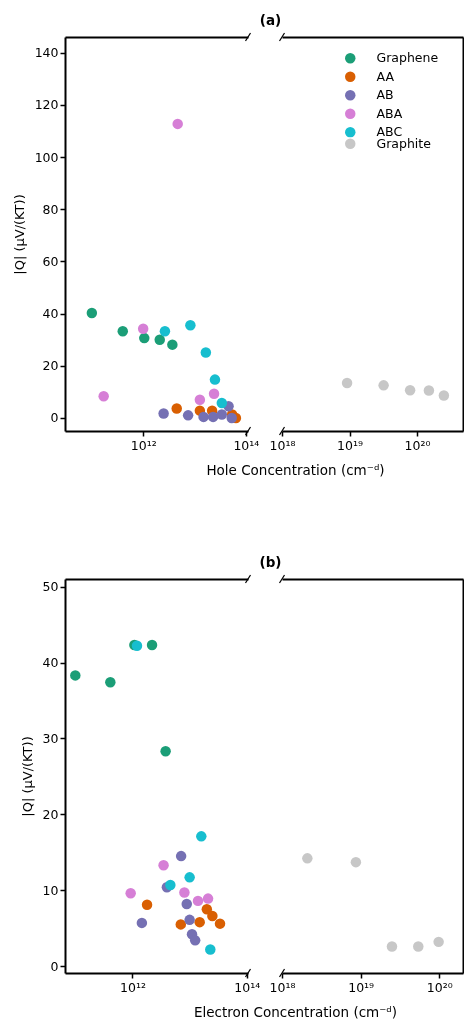 The width and height of the screenshot is (464, 1022). Describe the element at coordinates (389, 113) in the screenshot. I see `legend-label: ABA` at that location.